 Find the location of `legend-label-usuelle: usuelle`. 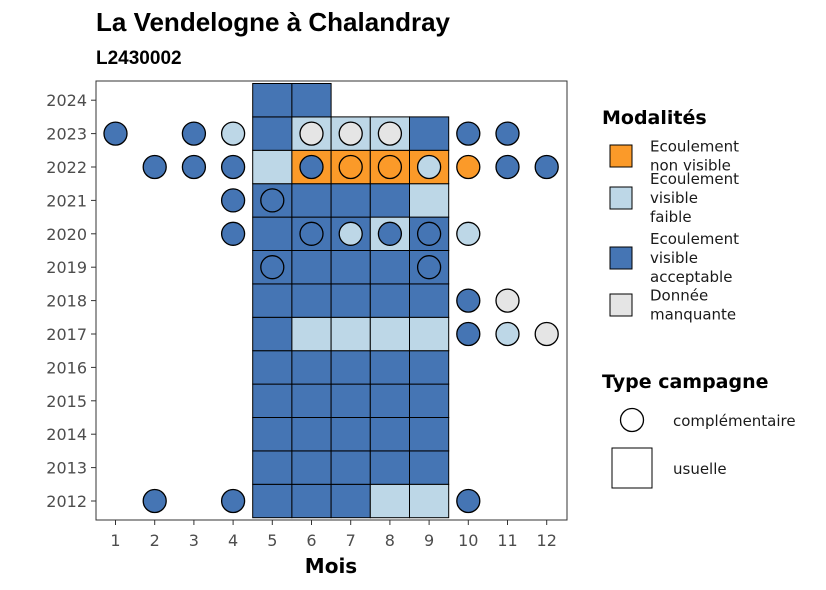

legend-label-usuelle: usuelle is located at coordinates (700, 469).